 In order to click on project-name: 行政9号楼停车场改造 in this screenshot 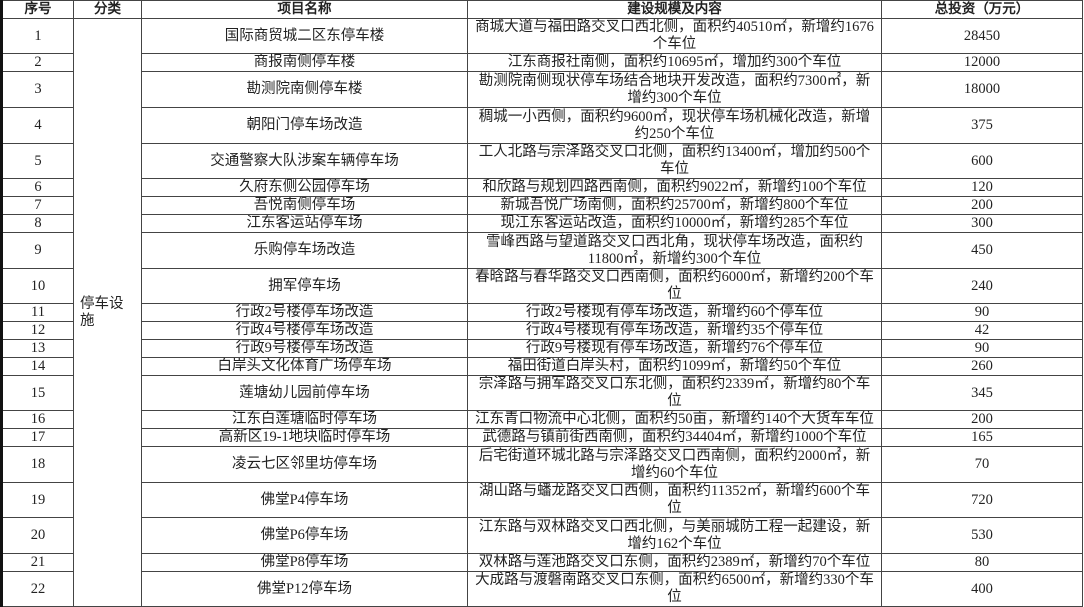, I will do `click(304, 348)`.